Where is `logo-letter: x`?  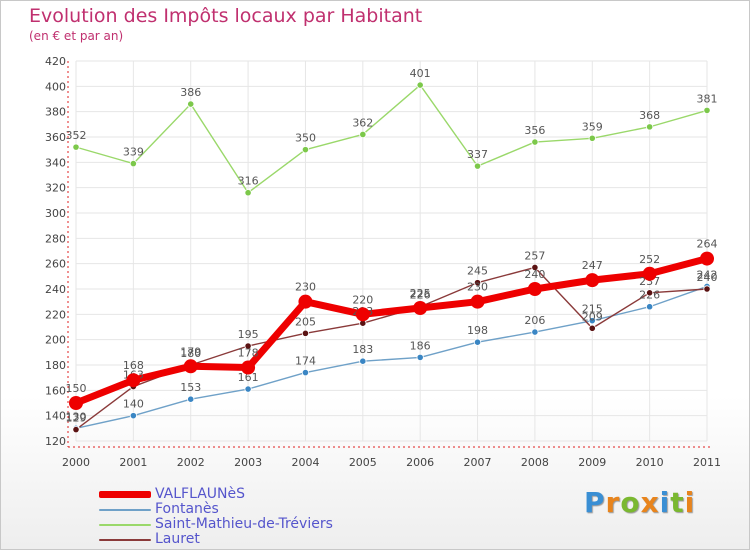
logo-letter: x is located at coordinates (650, 502).